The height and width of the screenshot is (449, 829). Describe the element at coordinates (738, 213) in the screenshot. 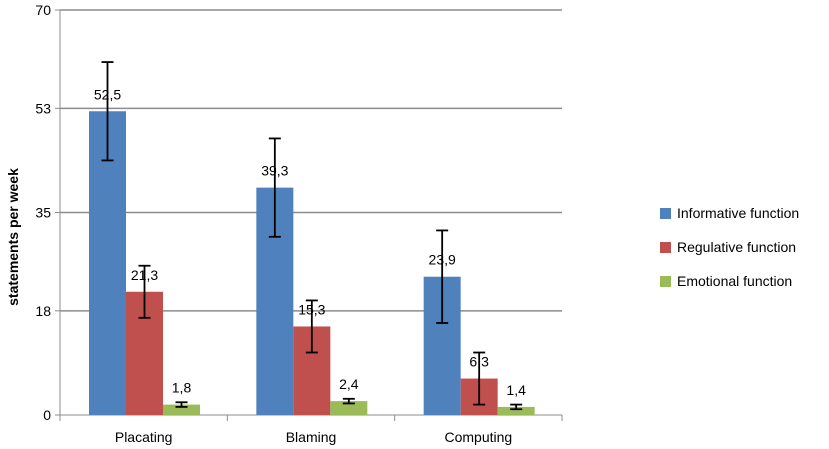

I see `legend-label: Informative function` at that location.